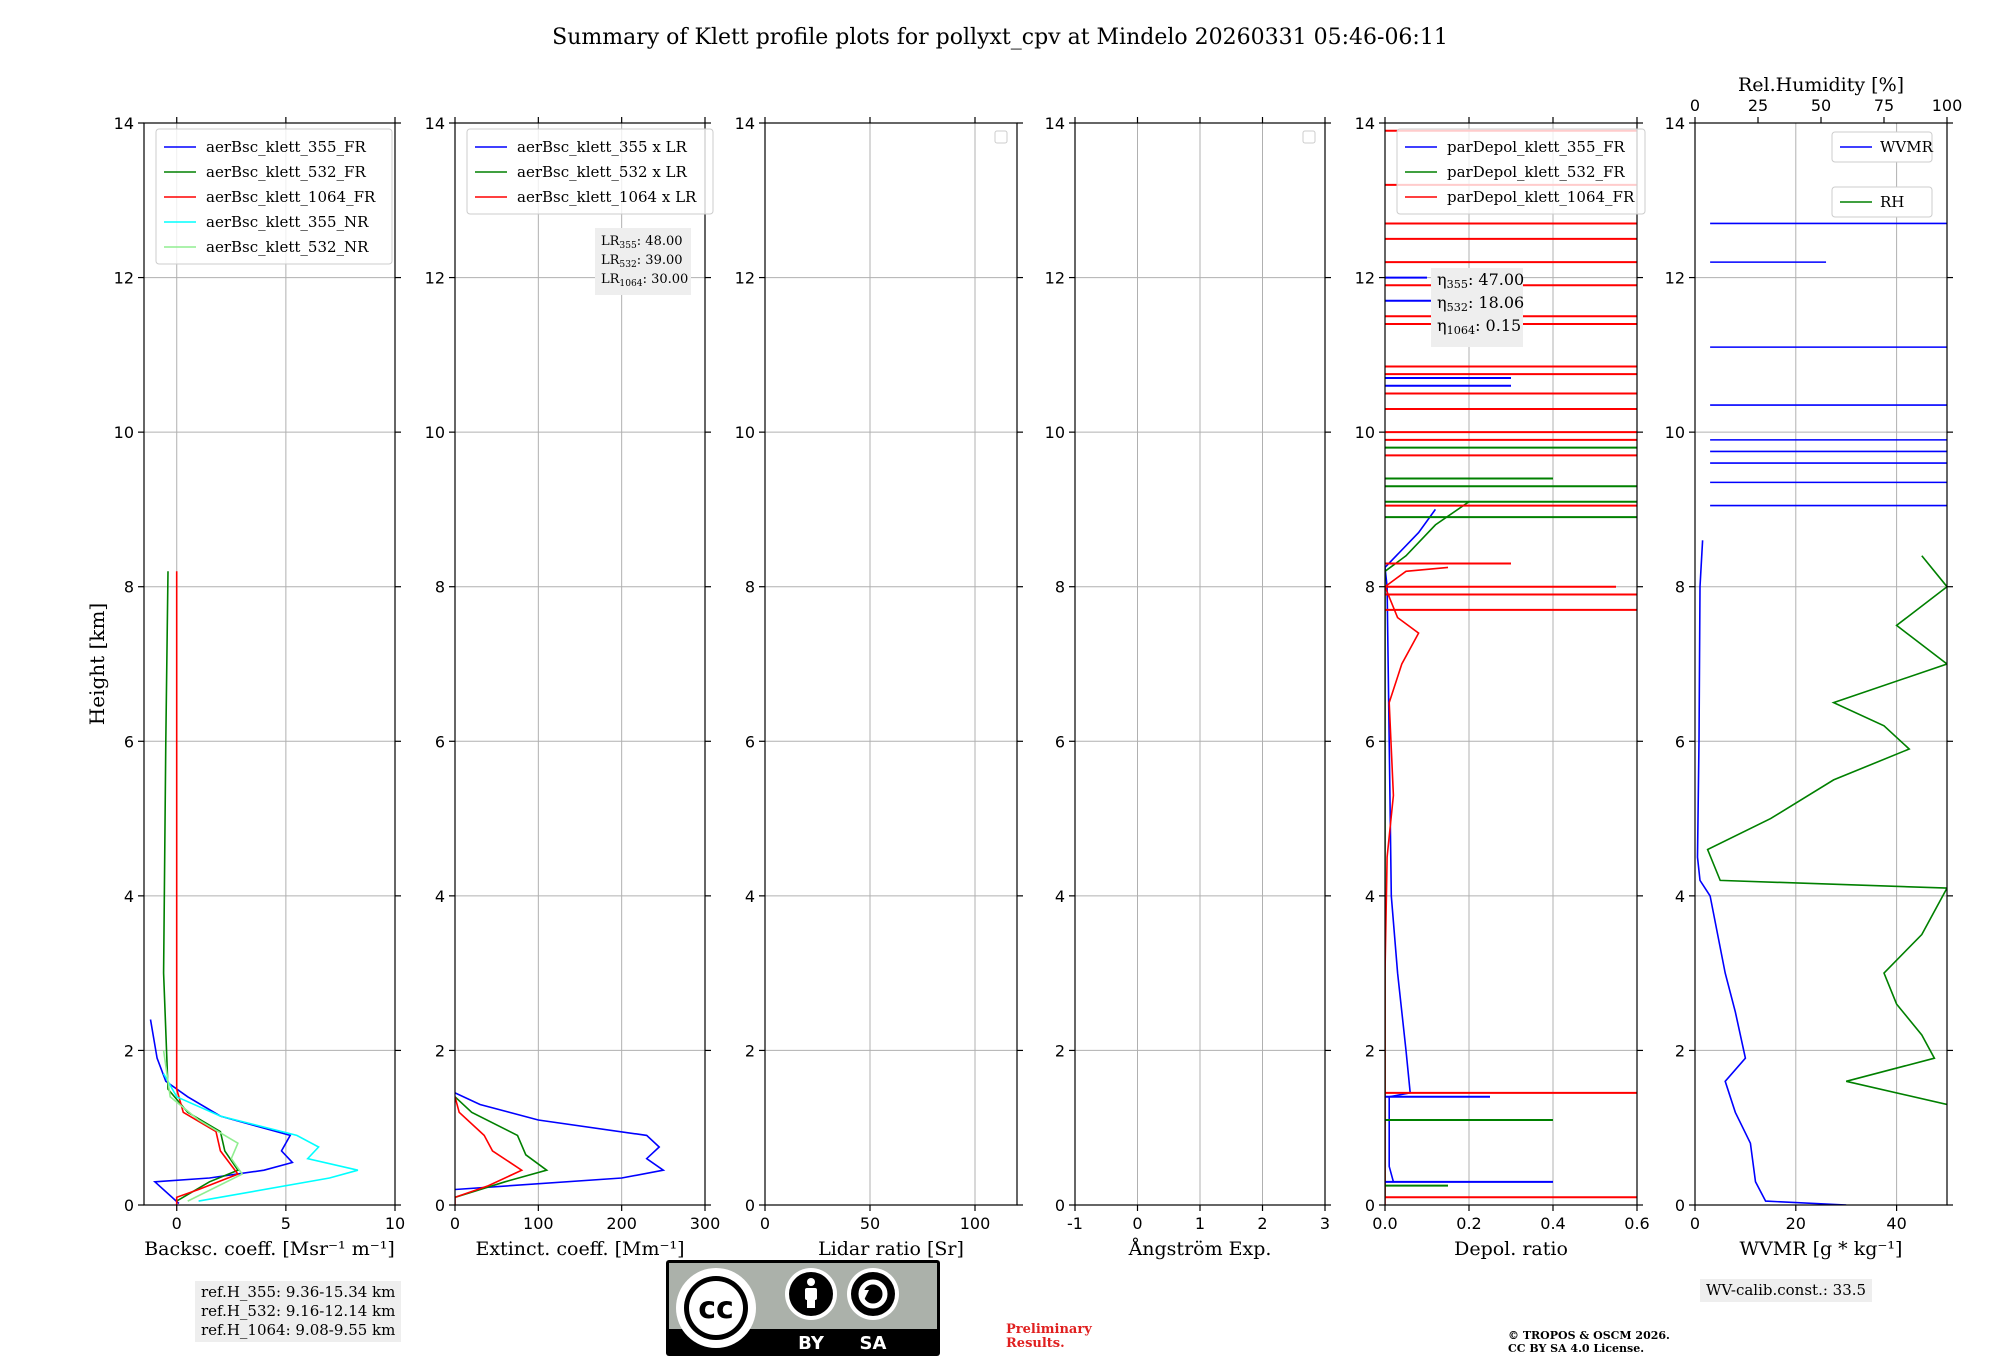 The height and width of the screenshot is (1360, 2000). What do you see at coordinates (1821, 1249) in the screenshot?
I see `x-axis-label: WVMR [g * kg⁻¹]` at bounding box center [1821, 1249].